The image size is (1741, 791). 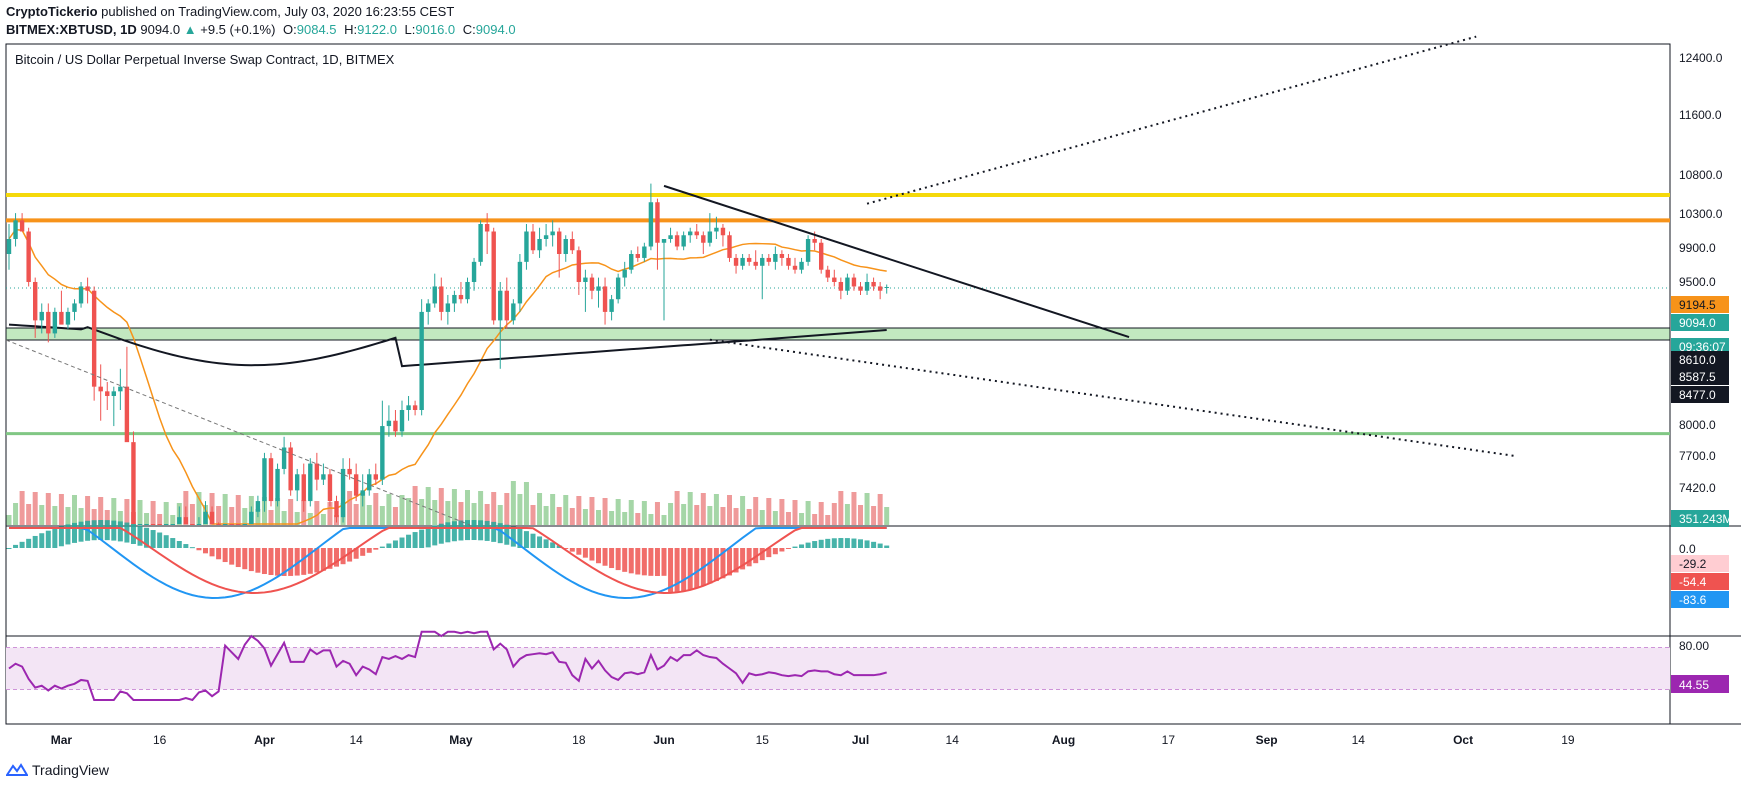 What do you see at coordinates (410, 29) in the screenshot?
I see `low-label: L:` at bounding box center [410, 29].